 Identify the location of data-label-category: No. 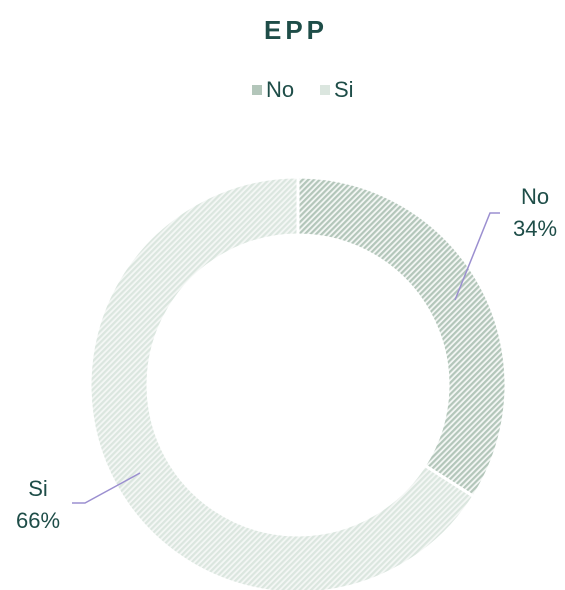
(535, 196).